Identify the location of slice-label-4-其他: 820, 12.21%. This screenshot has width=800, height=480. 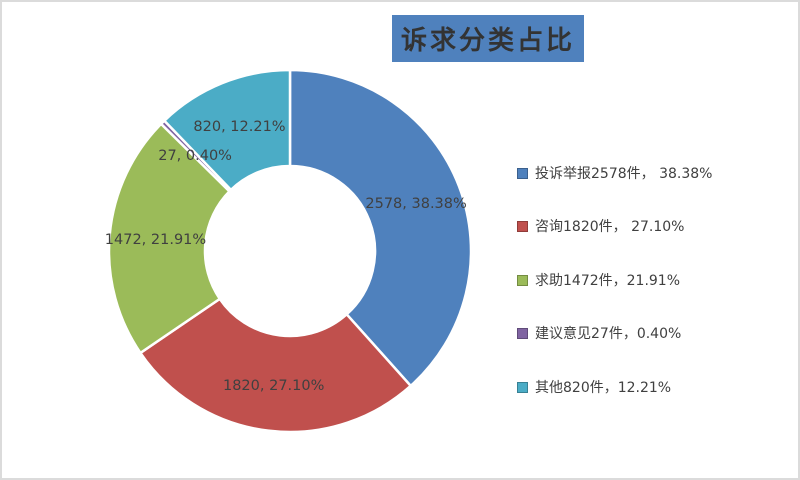
(239, 127).